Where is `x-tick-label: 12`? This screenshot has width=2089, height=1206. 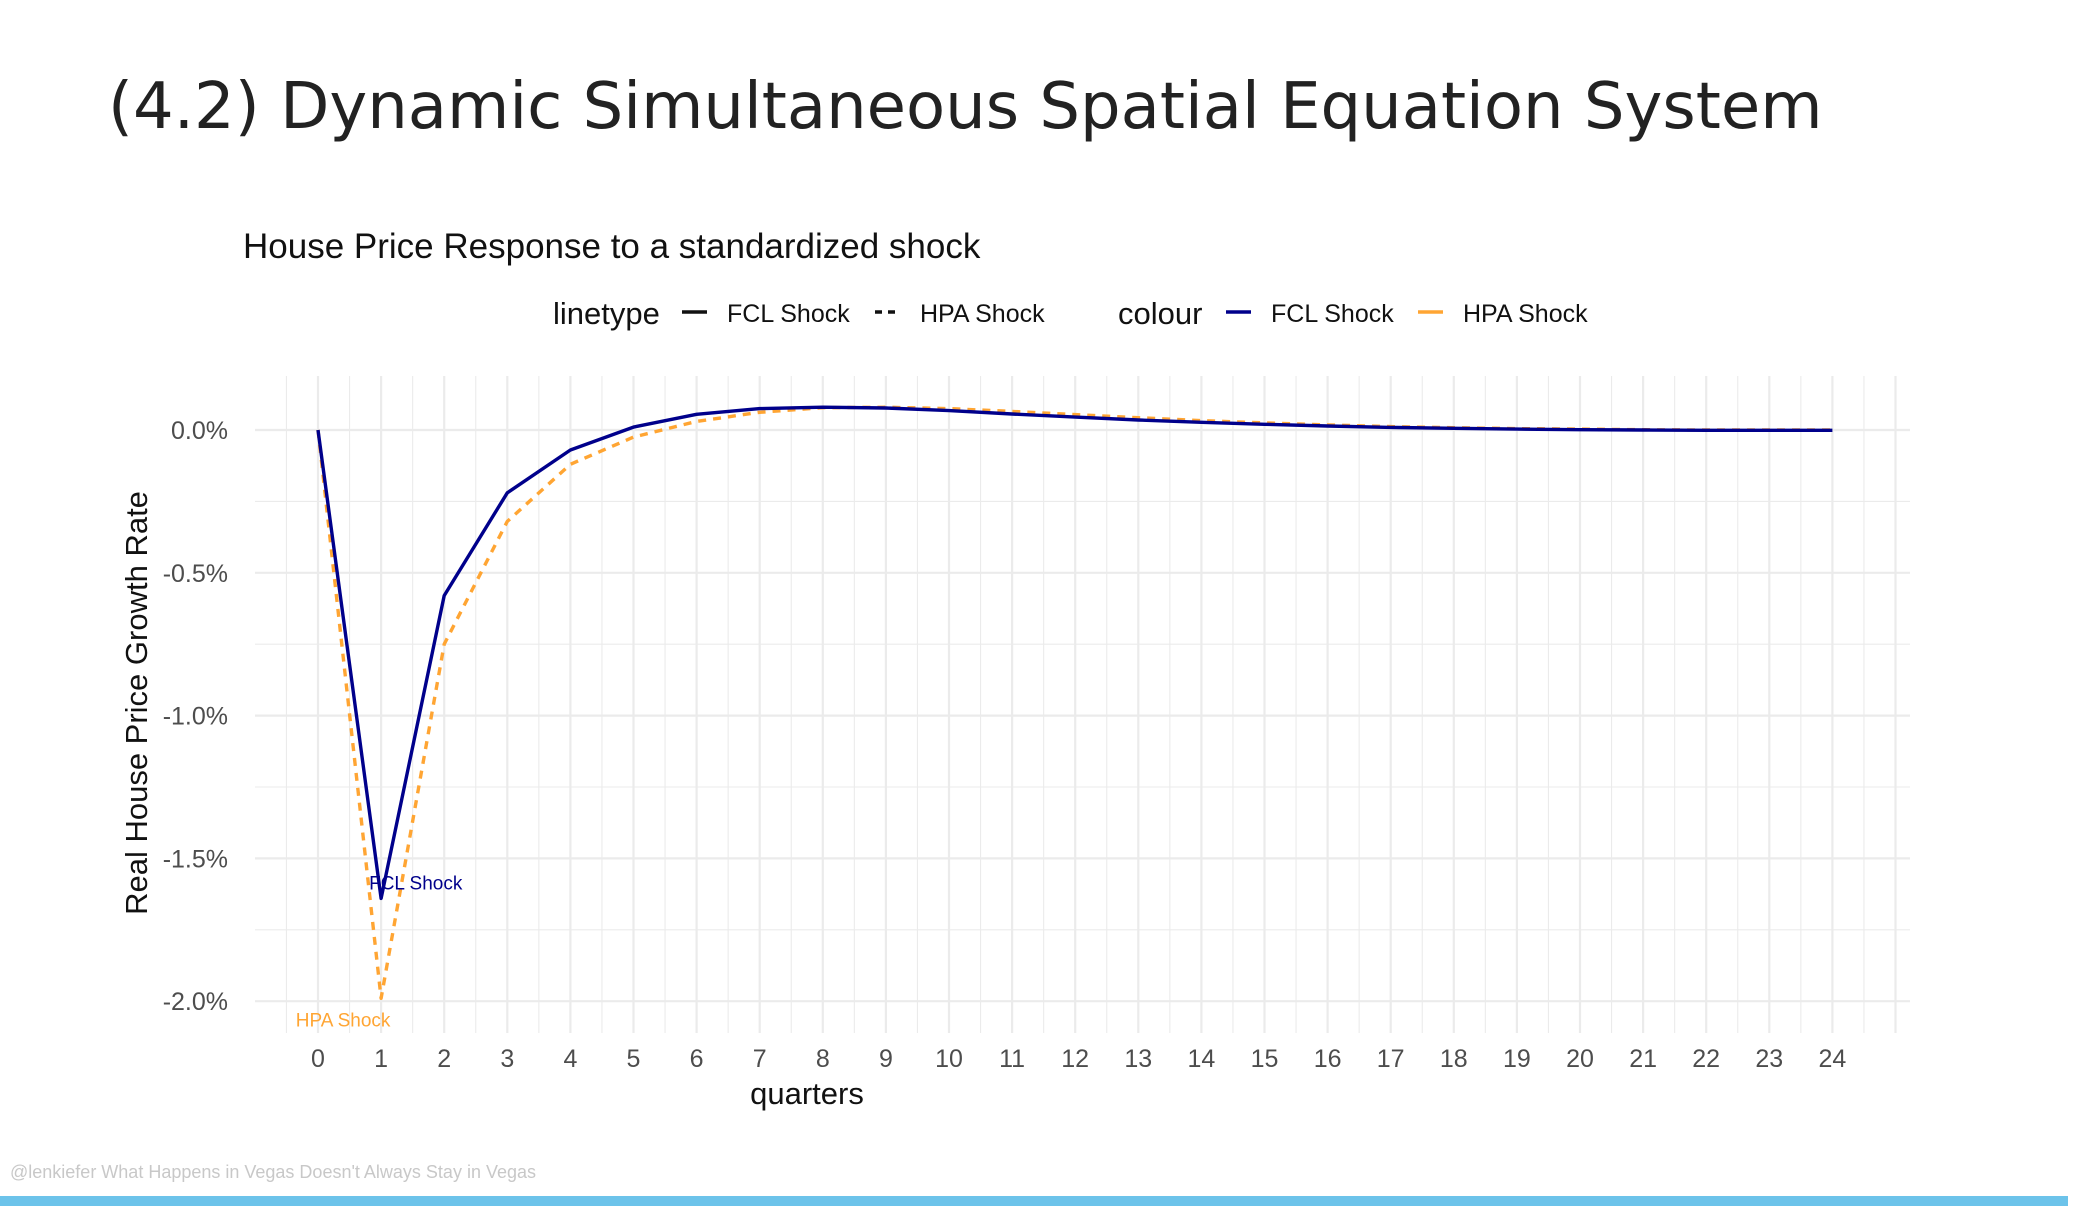 x-tick-label: 12 is located at coordinates (1075, 1059).